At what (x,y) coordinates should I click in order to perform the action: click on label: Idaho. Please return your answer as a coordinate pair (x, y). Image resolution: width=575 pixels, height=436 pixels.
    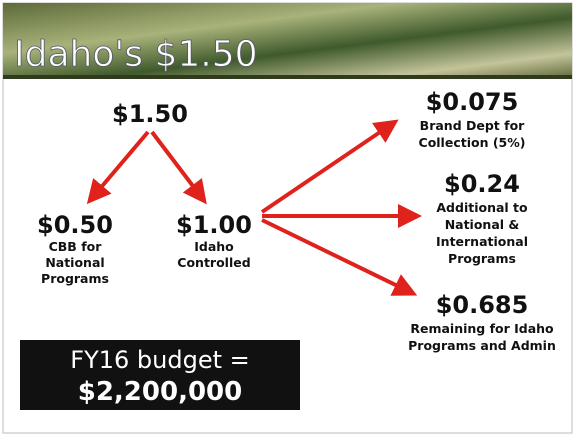
    Looking at the image, I should click on (214, 246).